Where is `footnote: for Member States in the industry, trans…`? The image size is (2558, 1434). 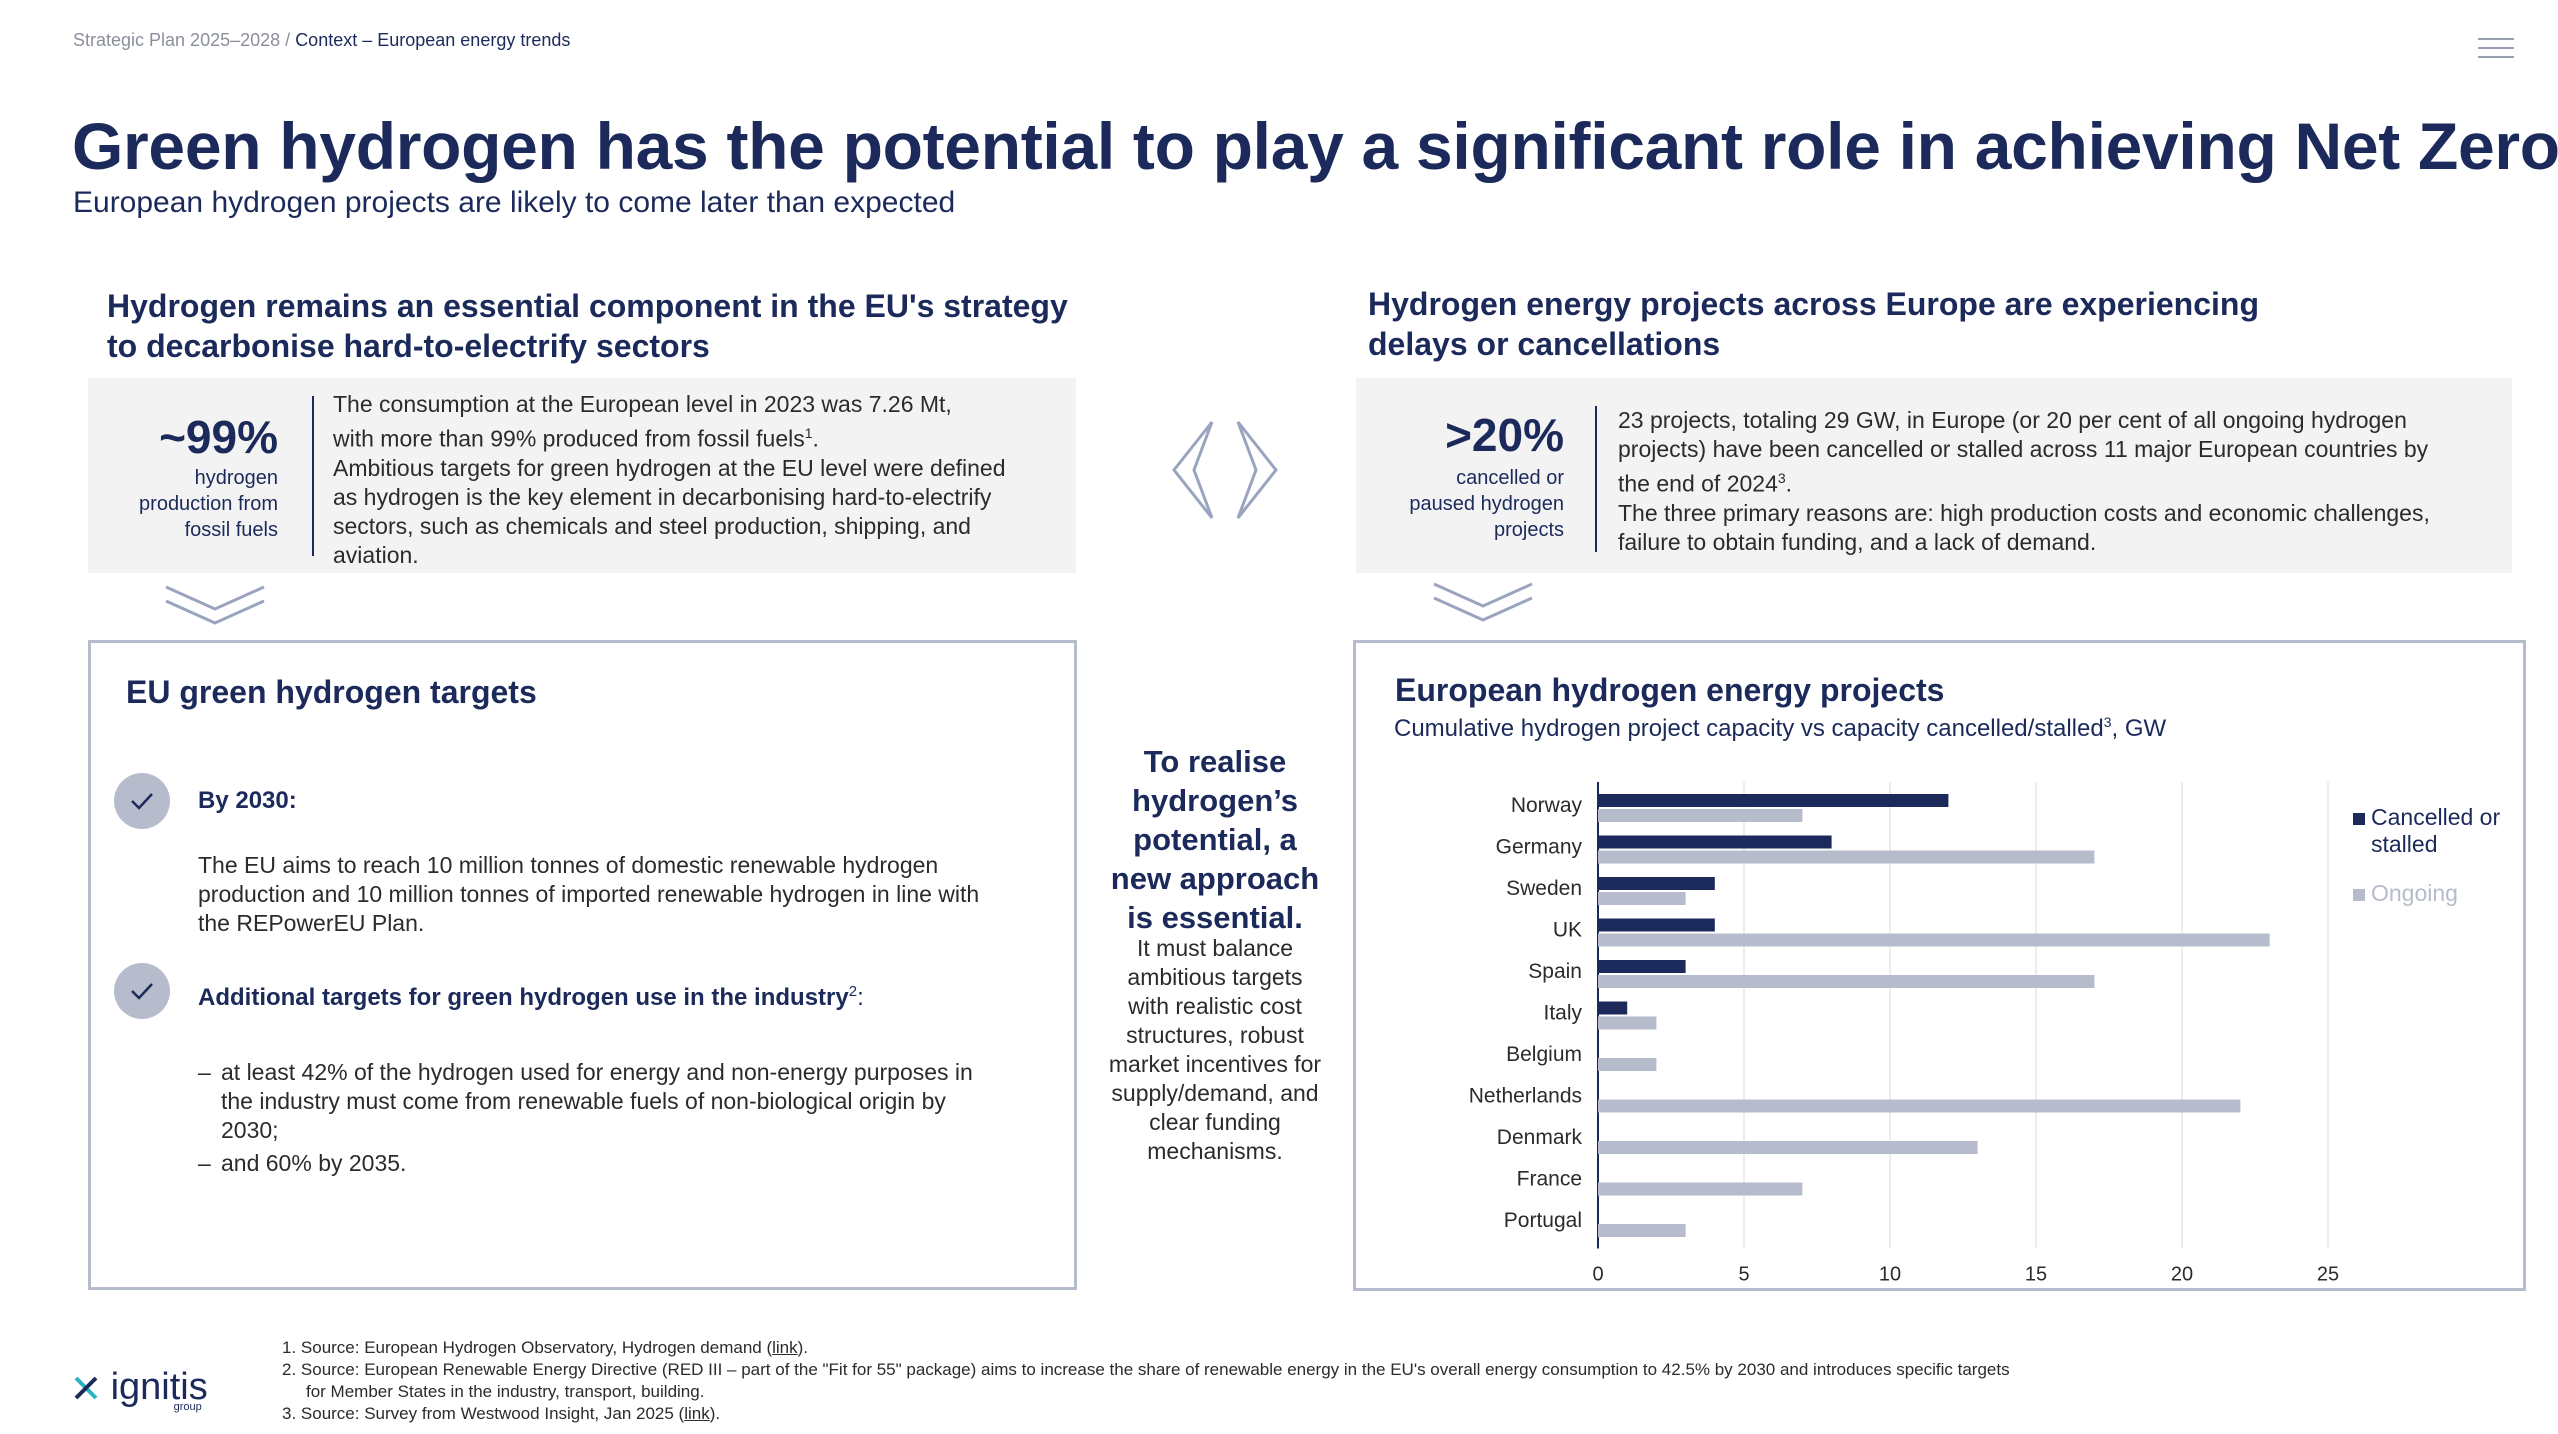 footnote: for Member States in the industry, trans… is located at coordinates (505, 1391).